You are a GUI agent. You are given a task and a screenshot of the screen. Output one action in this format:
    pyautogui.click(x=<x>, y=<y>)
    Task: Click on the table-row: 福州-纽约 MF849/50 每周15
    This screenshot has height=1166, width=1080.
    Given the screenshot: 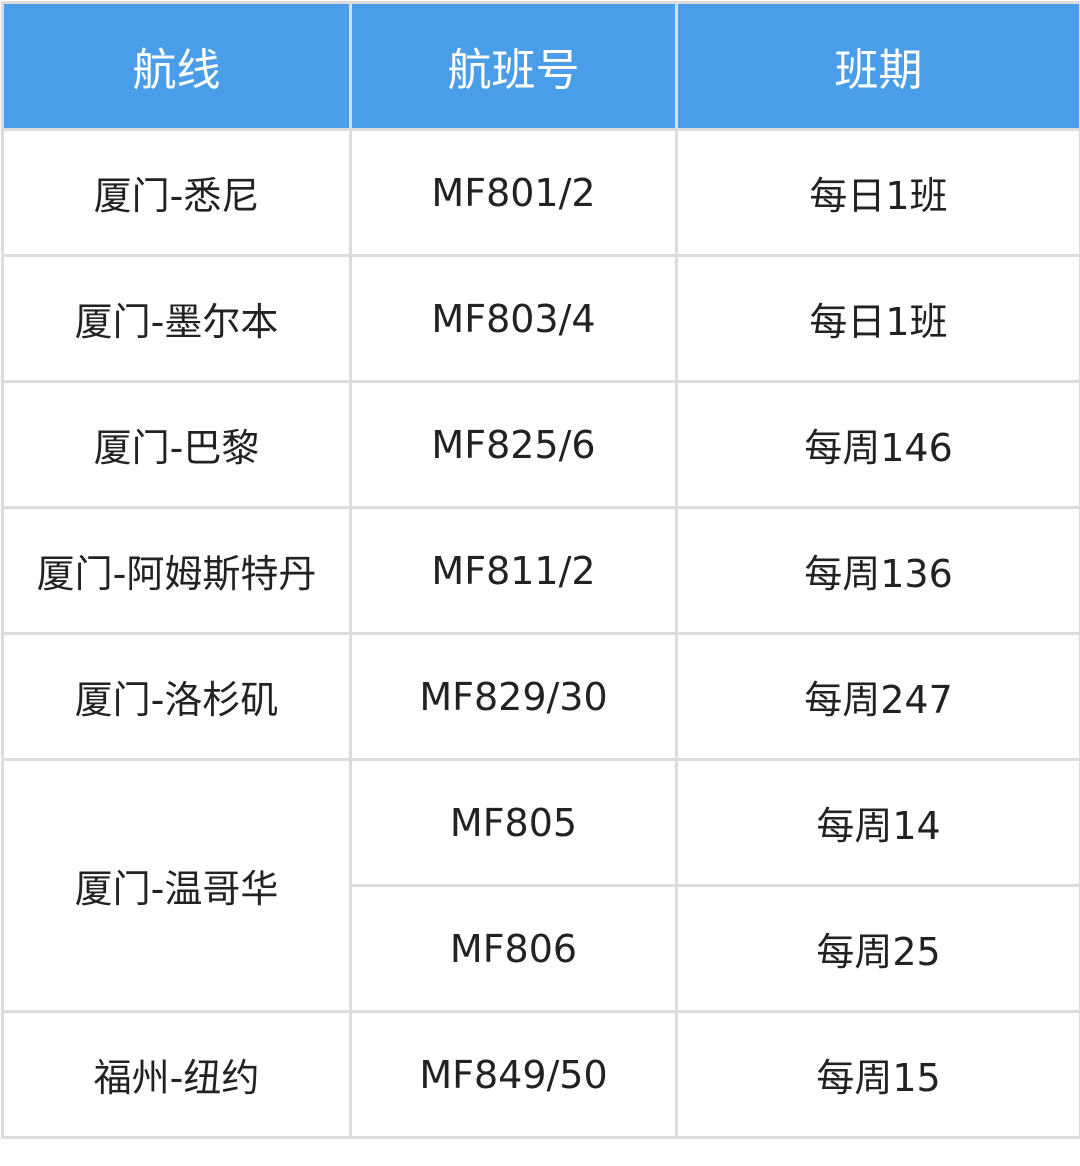 What is the action you would take?
    pyautogui.click(x=540, y=1074)
    